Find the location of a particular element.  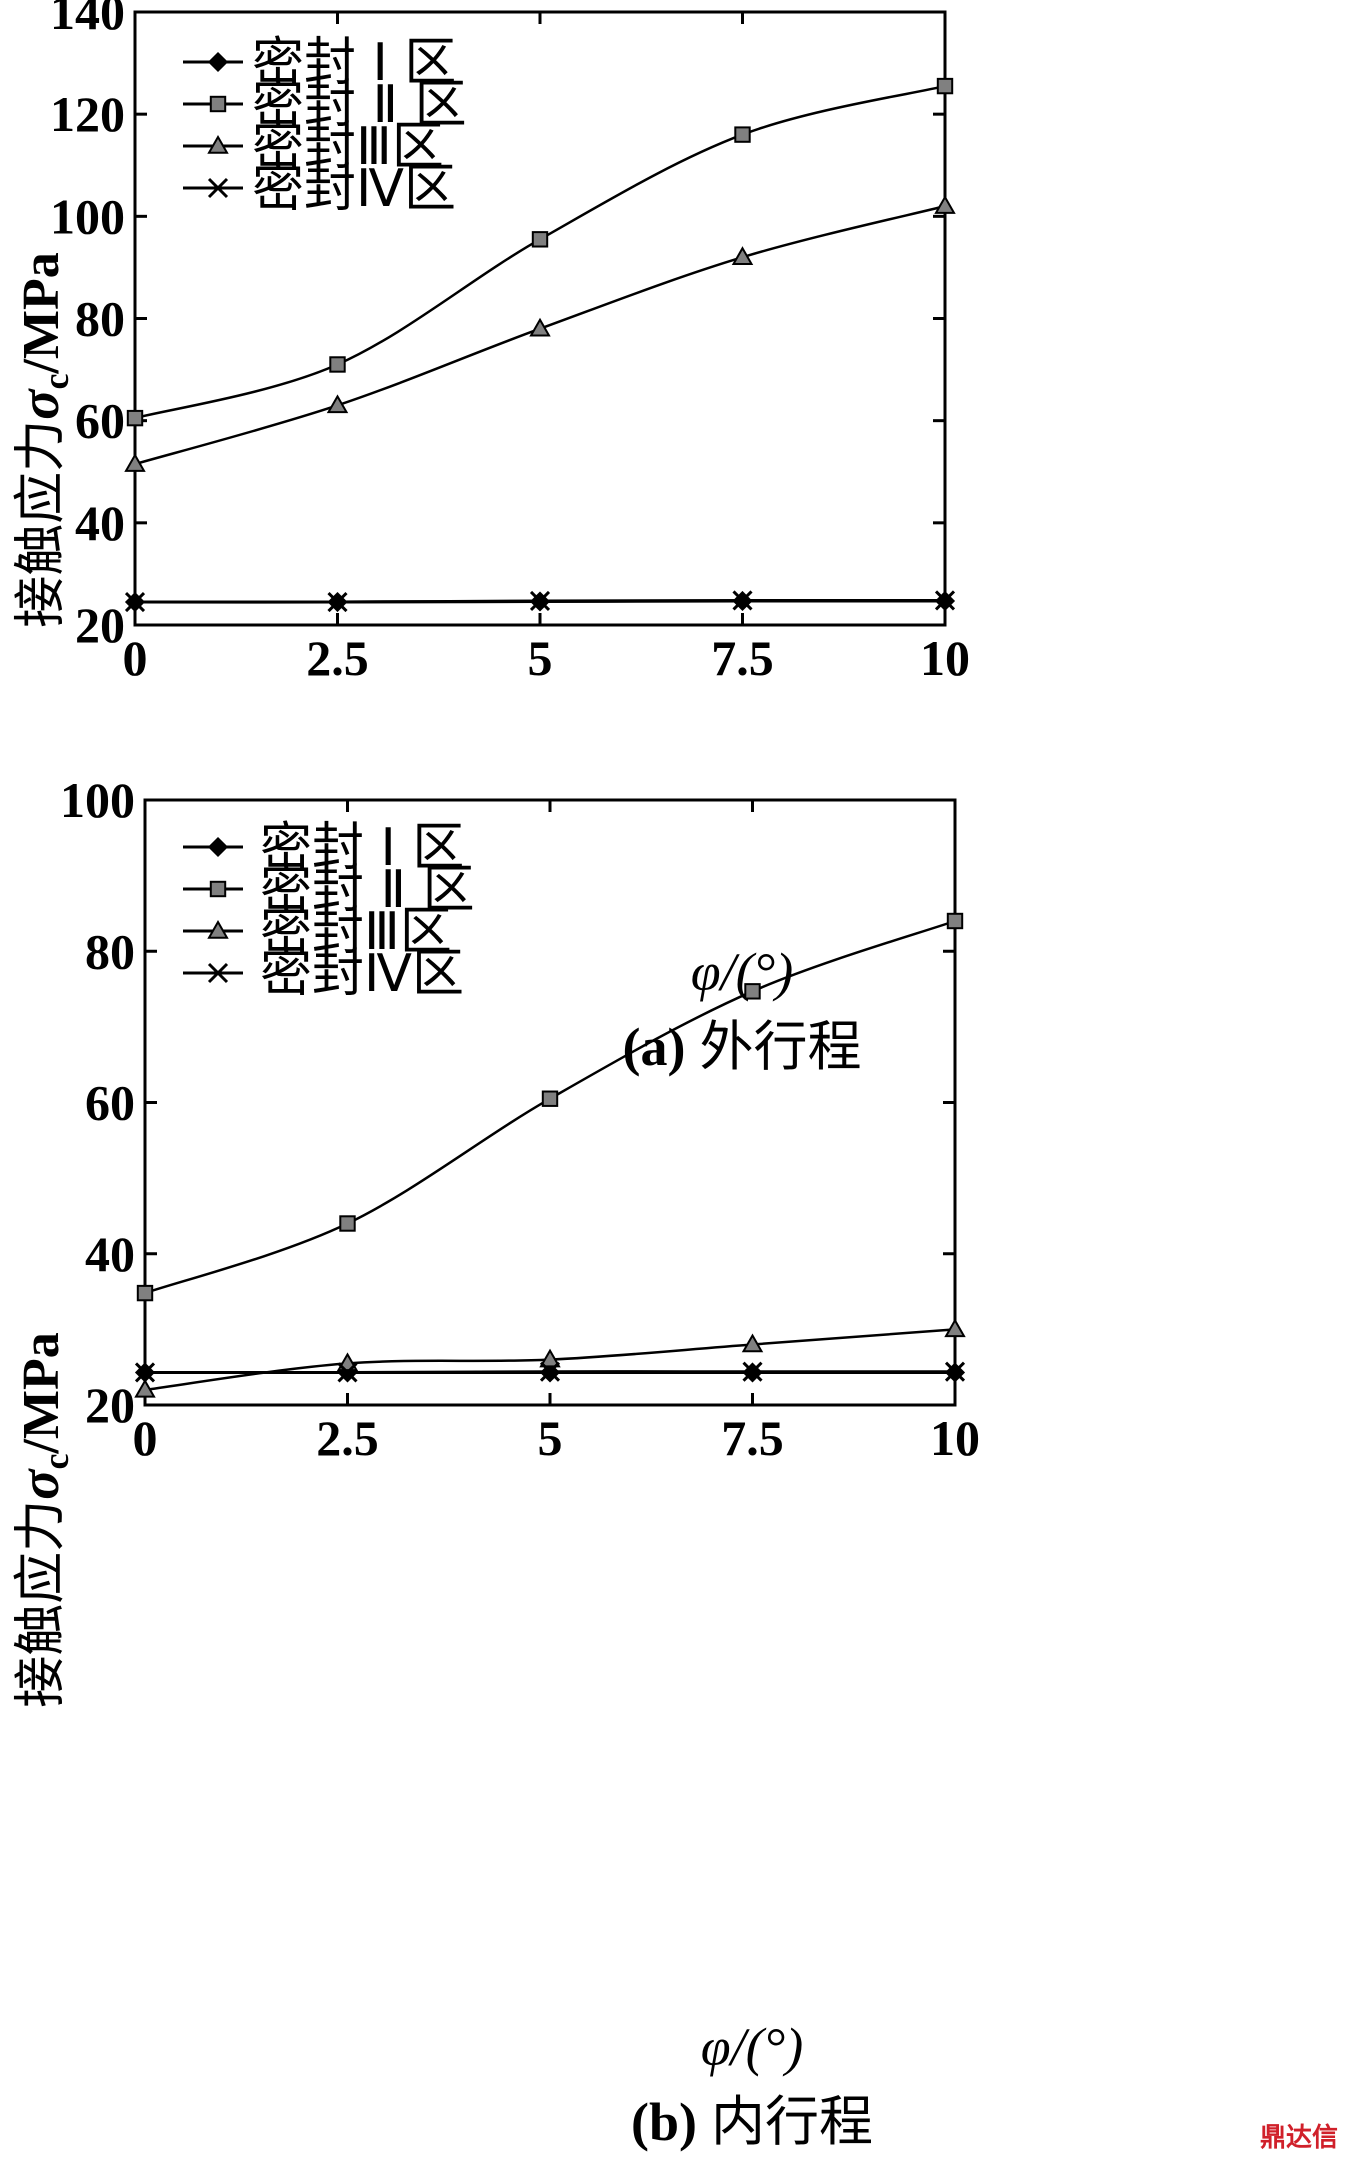

series-lines is located at coordinates (550, 1155).